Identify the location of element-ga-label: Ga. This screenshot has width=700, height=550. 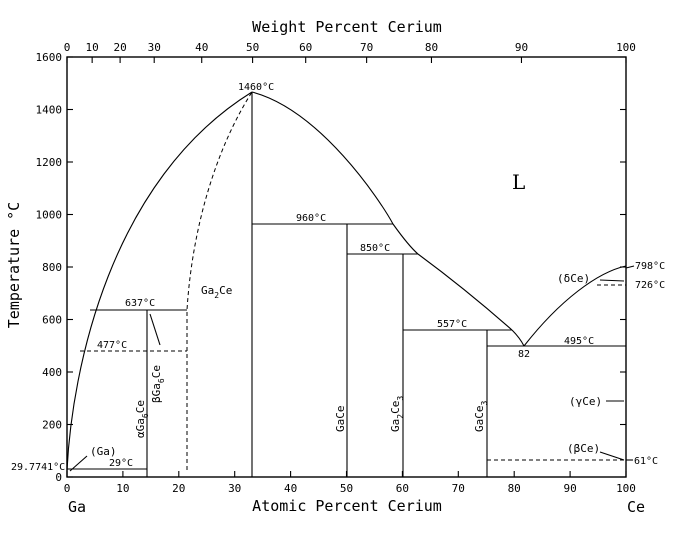
(77, 507).